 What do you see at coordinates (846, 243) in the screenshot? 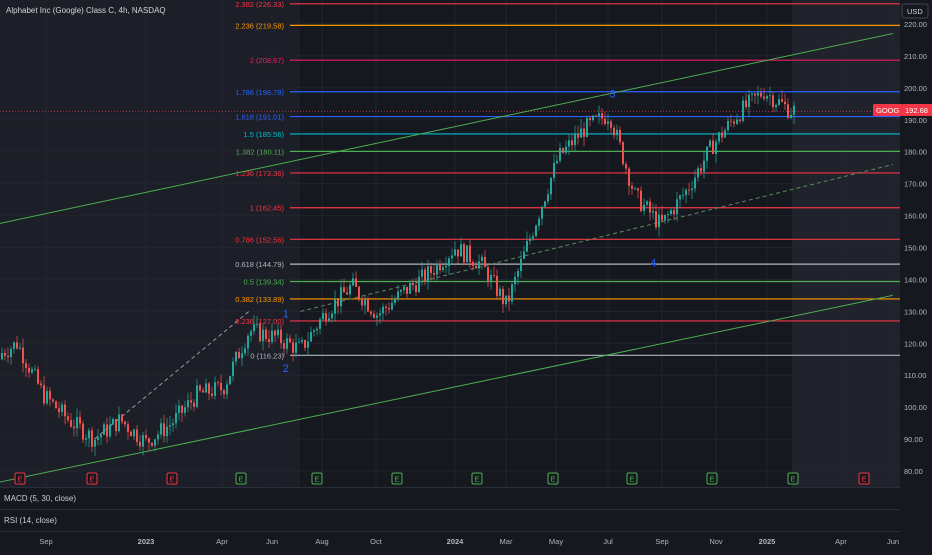
I see `future-shade` at bounding box center [846, 243].